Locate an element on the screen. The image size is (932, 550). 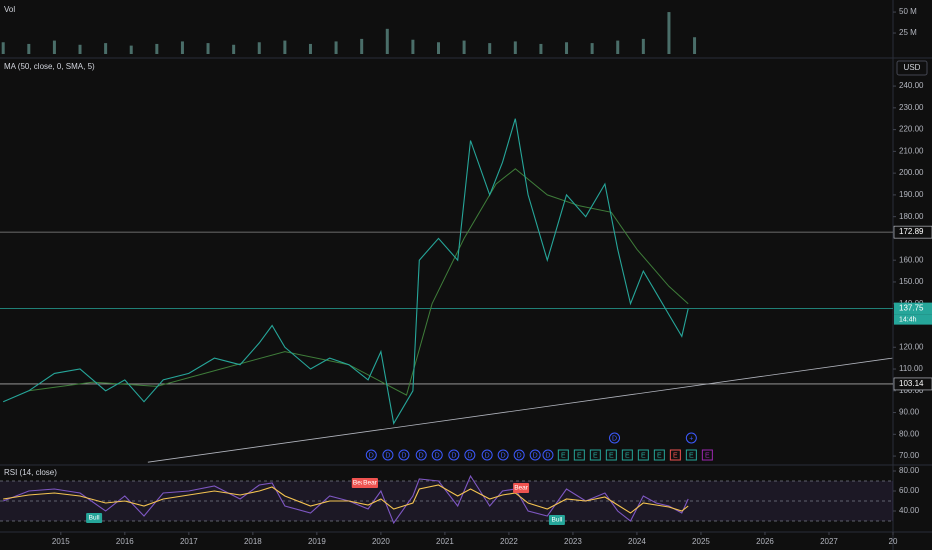
y-tick-label: 60.00 is located at coordinates (909, 490).